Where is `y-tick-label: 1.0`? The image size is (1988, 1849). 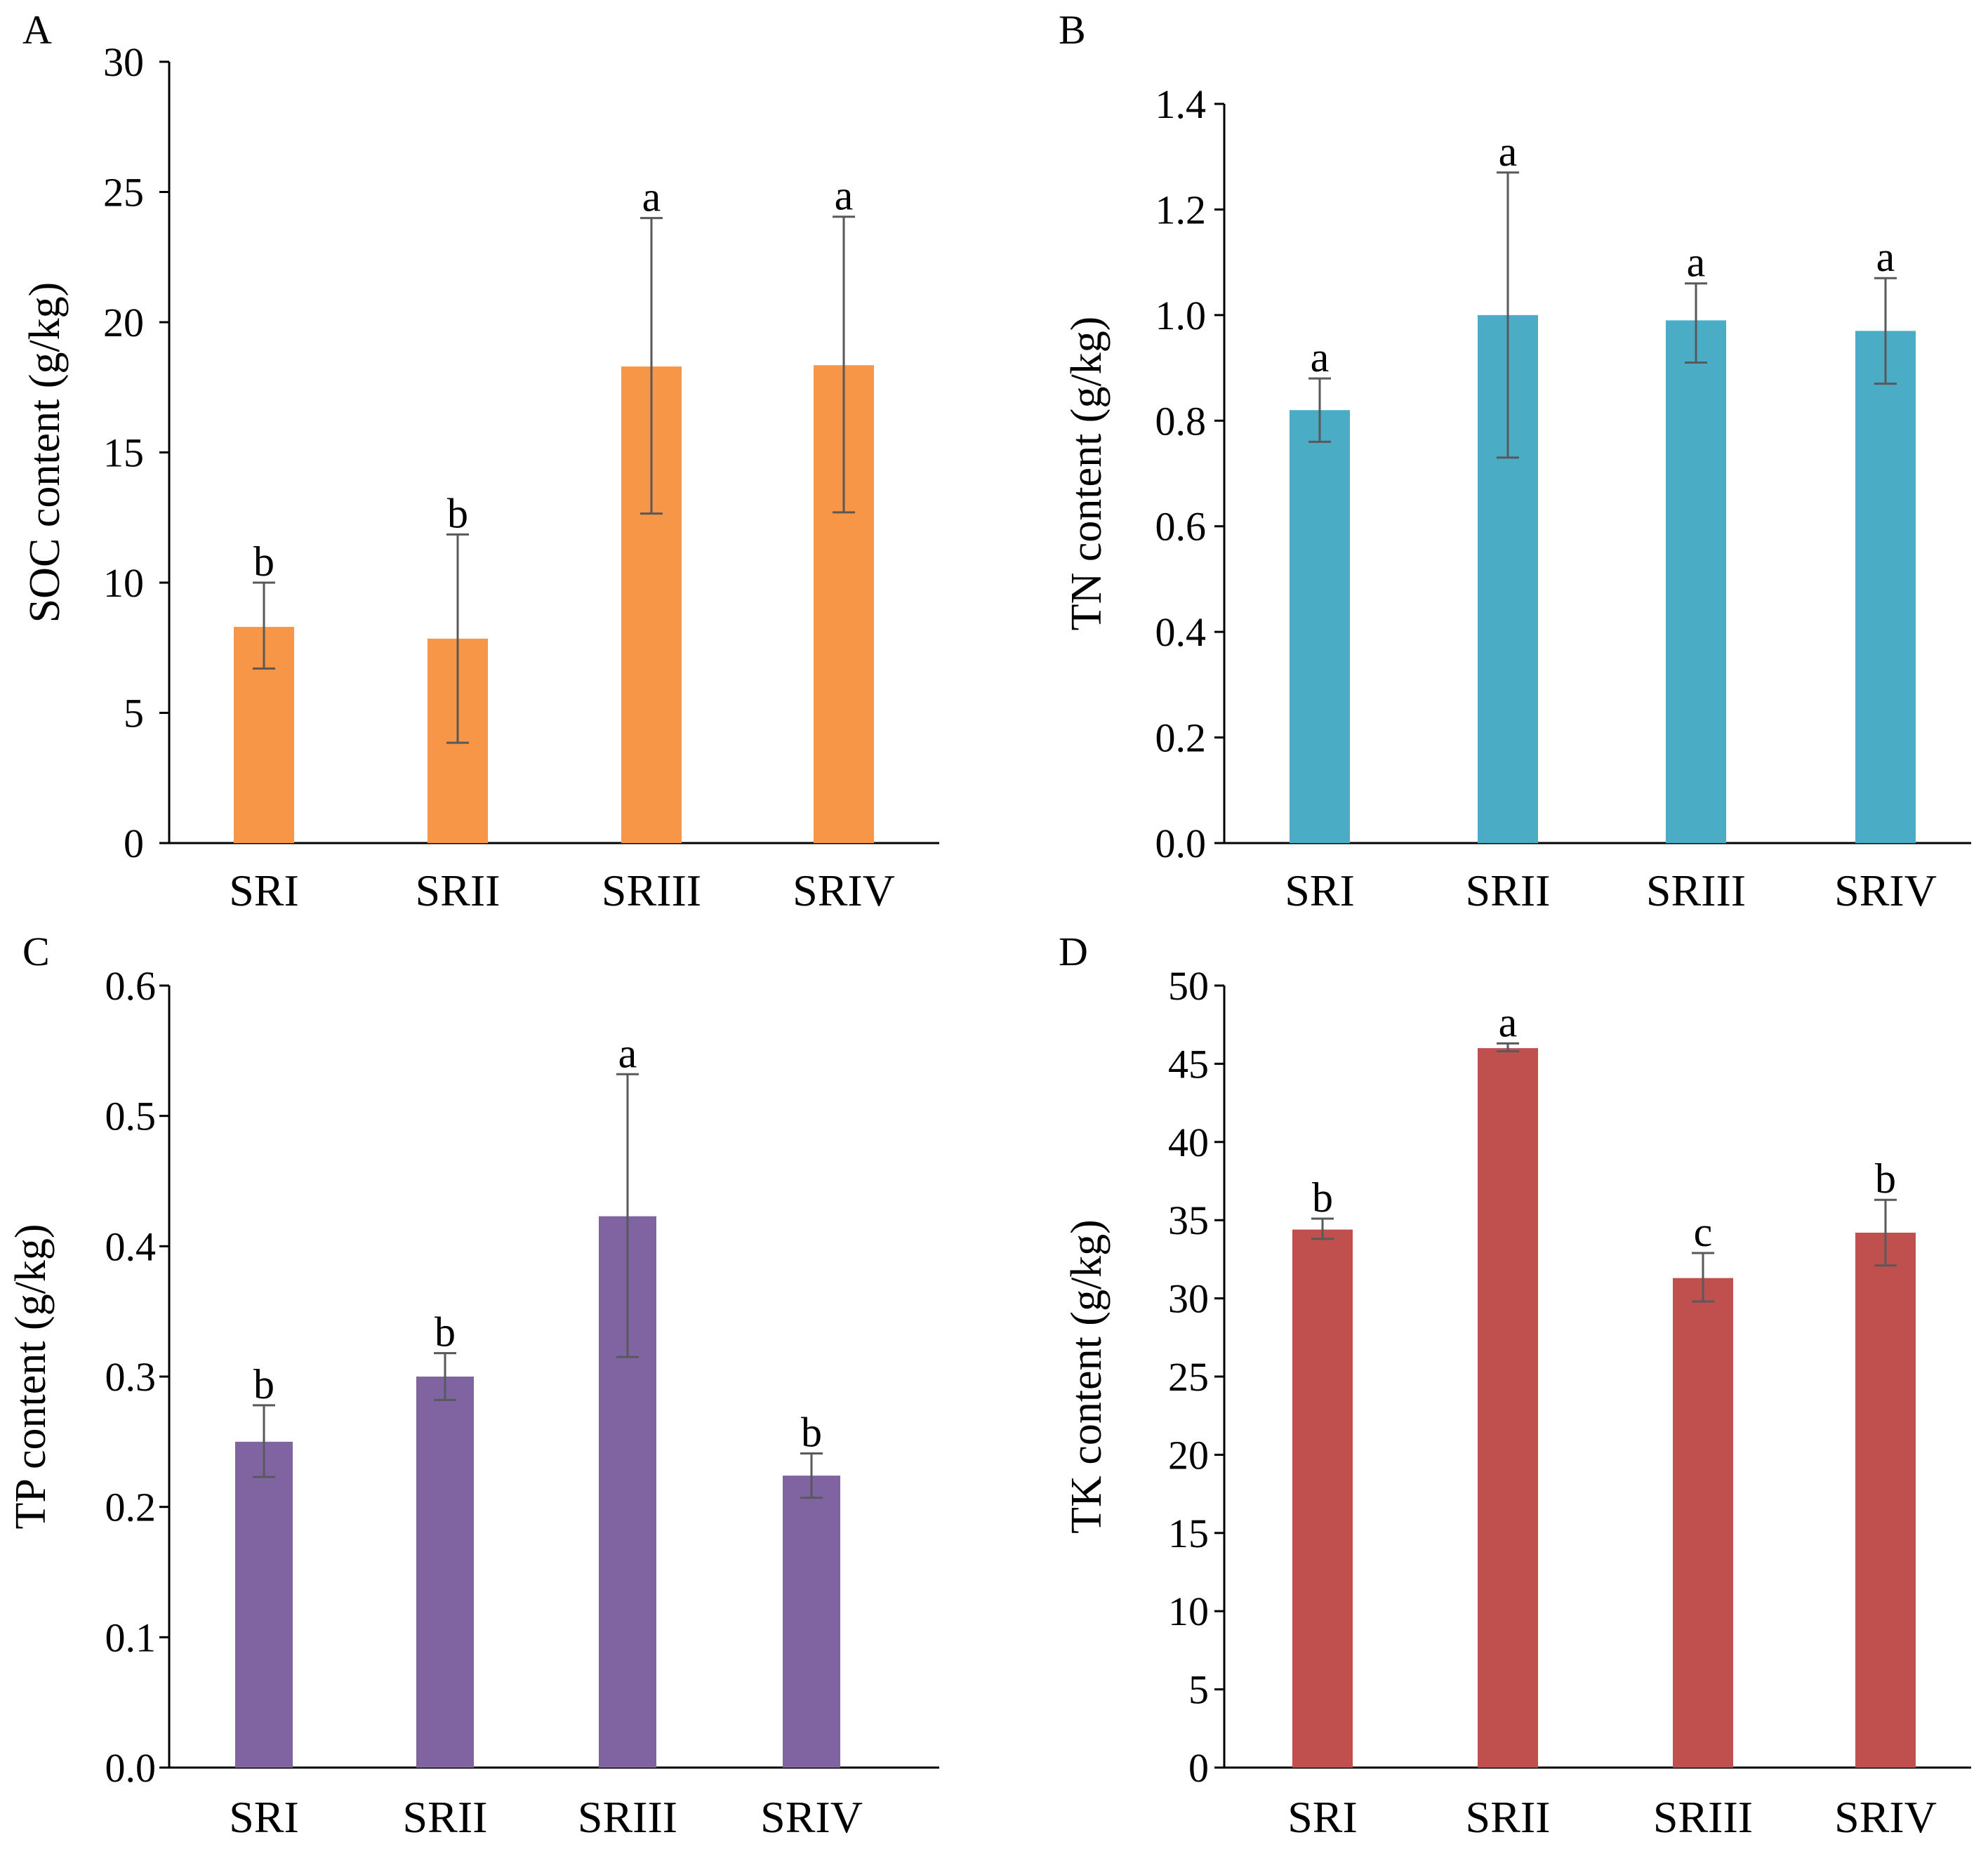
y-tick-label: 1.0 is located at coordinates (1181, 315).